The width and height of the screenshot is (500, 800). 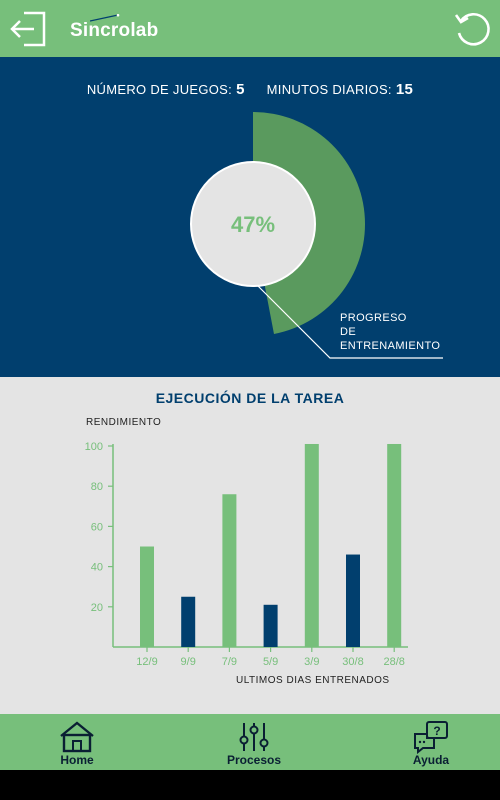 What do you see at coordinates (124, 422) in the screenshot?
I see `chart-y-label: RENDIMIENTO` at bounding box center [124, 422].